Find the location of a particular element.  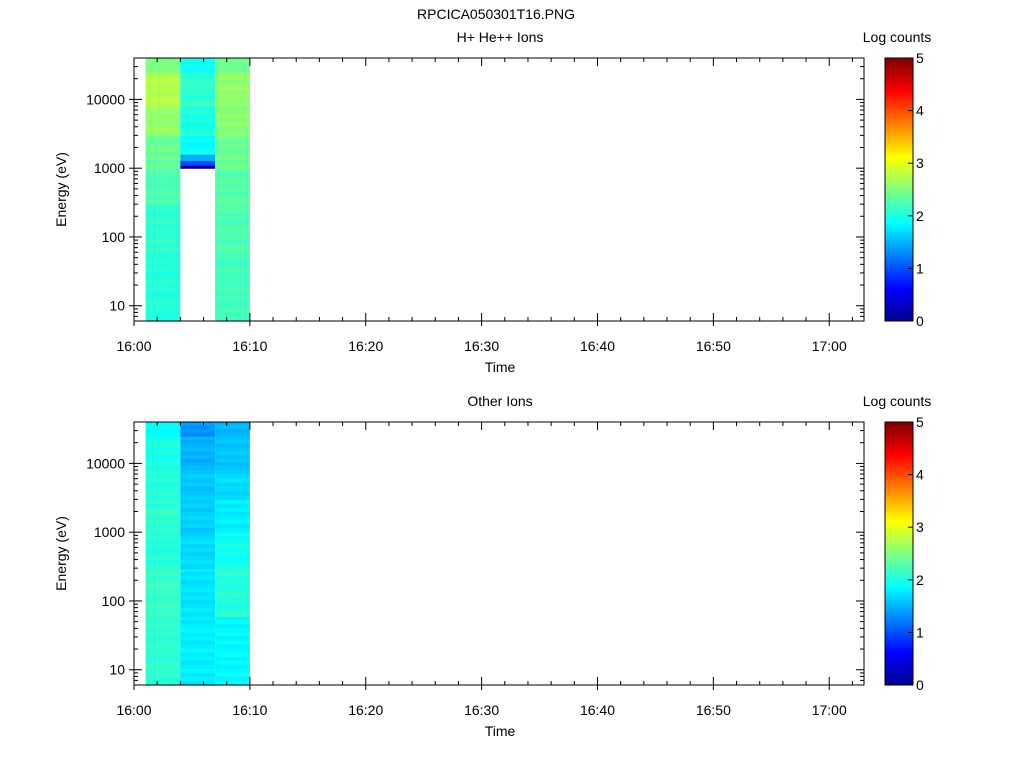

colorbar-tick-label: 3 is located at coordinates (920, 527).